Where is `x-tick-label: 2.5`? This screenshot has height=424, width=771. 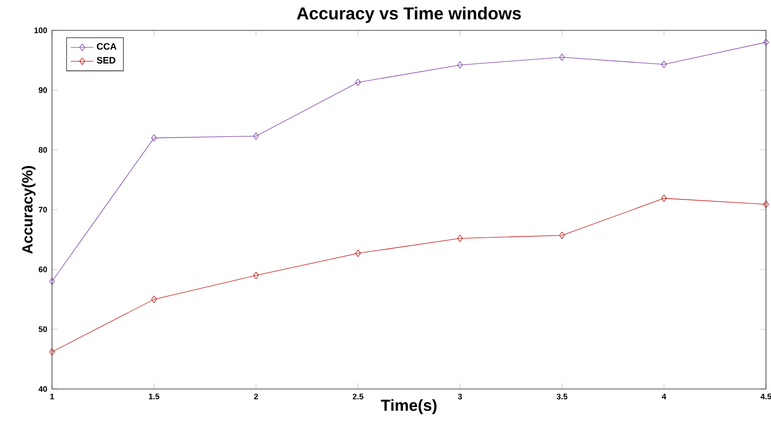 x-tick-label: 2.5 is located at coordinates (358, 397).